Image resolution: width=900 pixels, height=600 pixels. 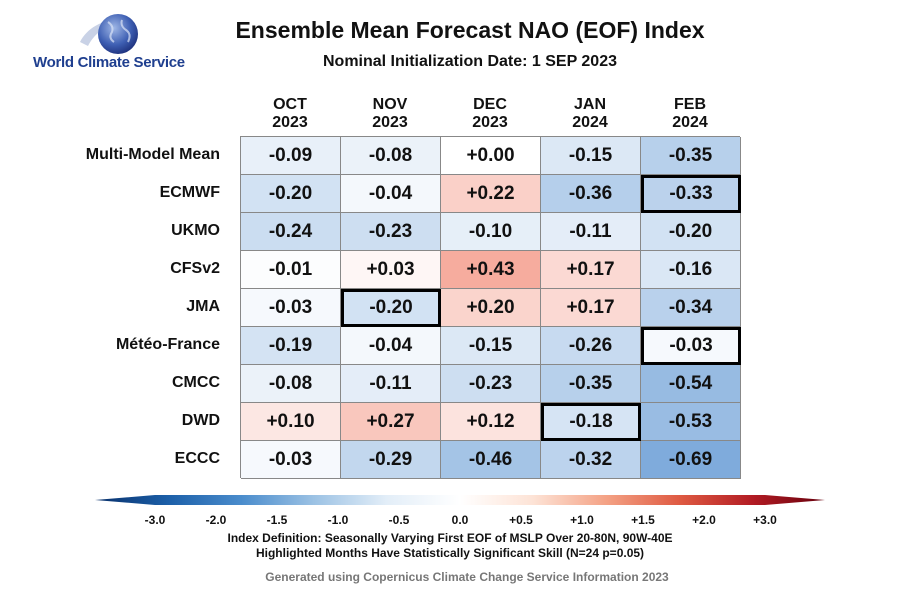 I want to click on column-month: FEB, so click(x=690, y=104).